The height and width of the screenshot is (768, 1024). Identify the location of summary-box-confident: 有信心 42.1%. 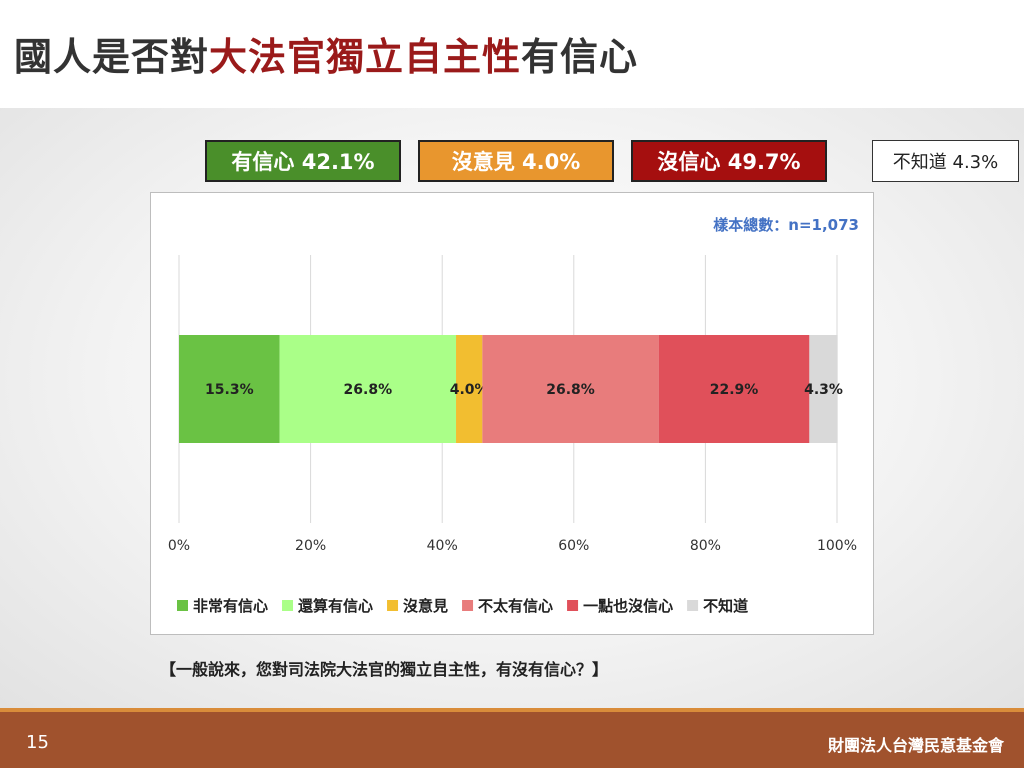
(303, 161).